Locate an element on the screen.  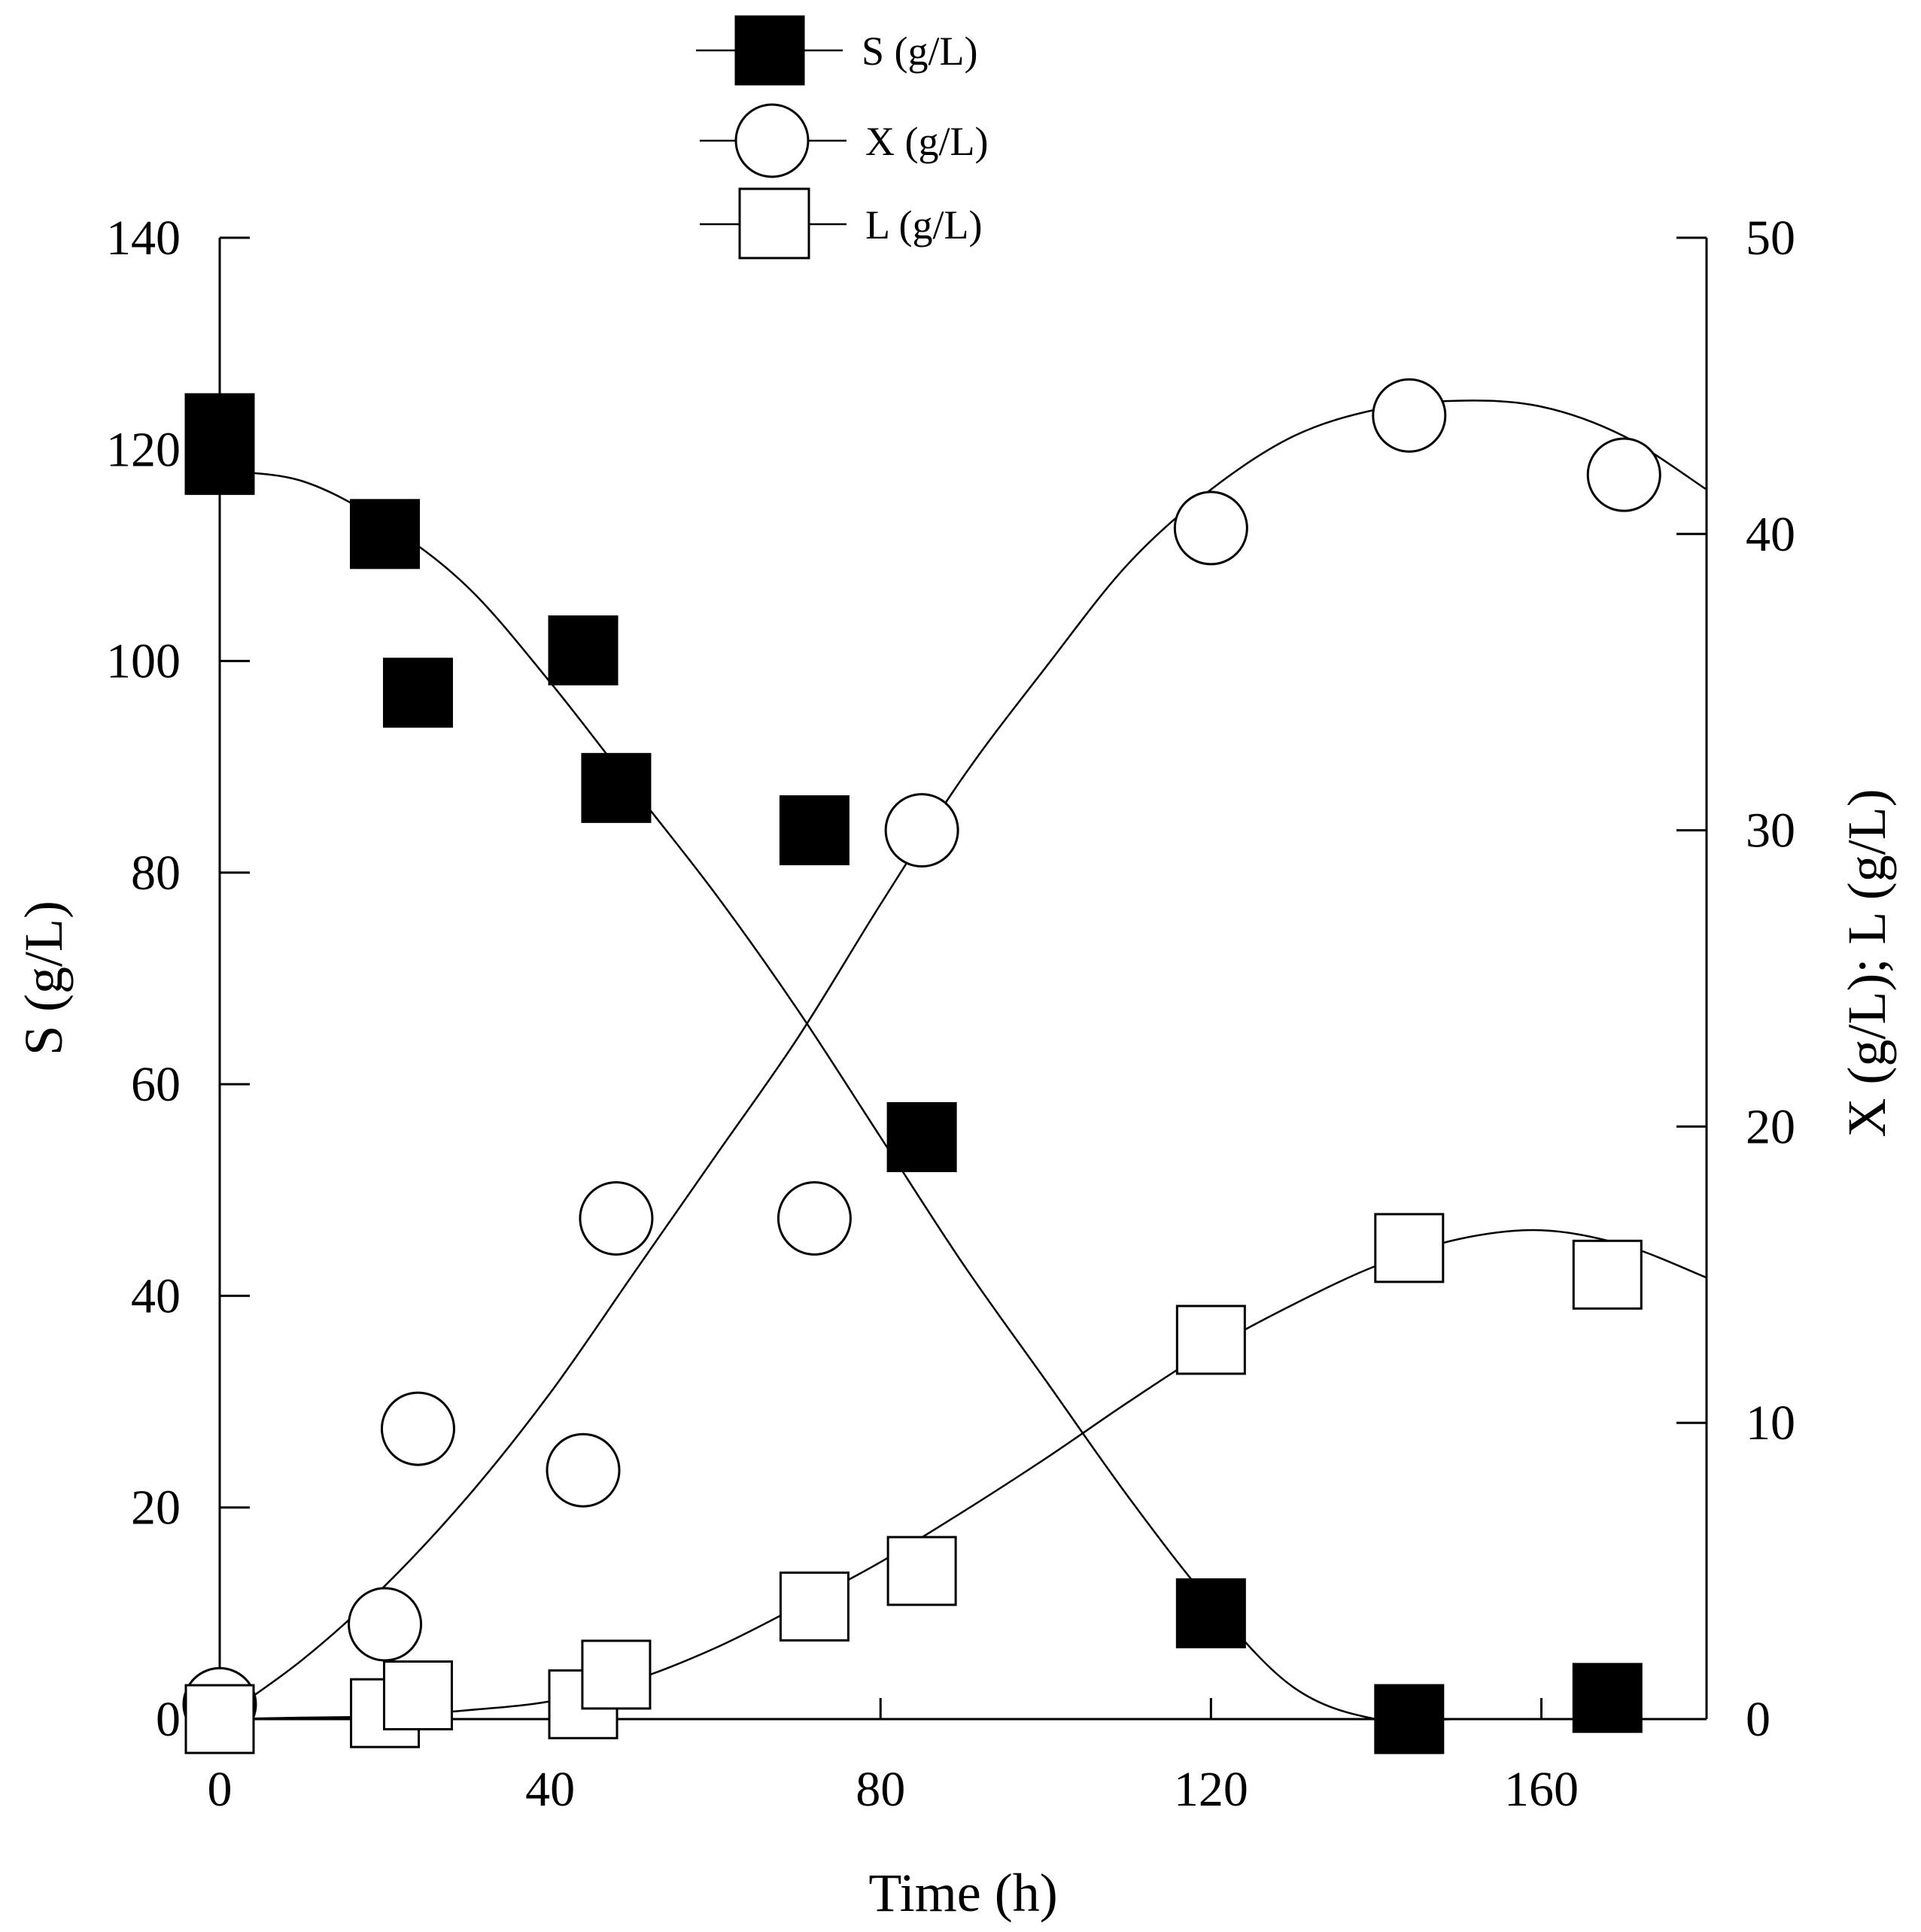
x-ticks: 0 40 80 120 160 is located at coordinates (893, 1758).